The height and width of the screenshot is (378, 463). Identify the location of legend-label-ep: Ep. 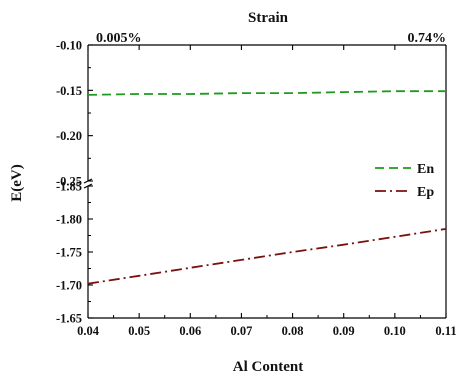
(425, 192).